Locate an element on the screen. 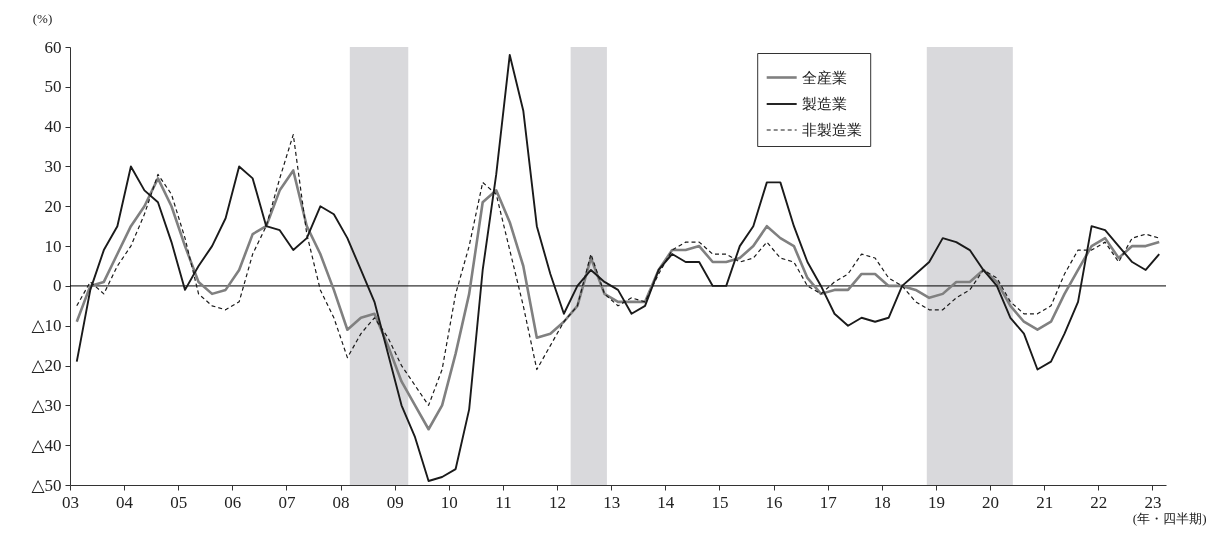 The width and height of the screenshot is (1208, 541). y-tick-label: △50 is located at coordinates (46, 485).